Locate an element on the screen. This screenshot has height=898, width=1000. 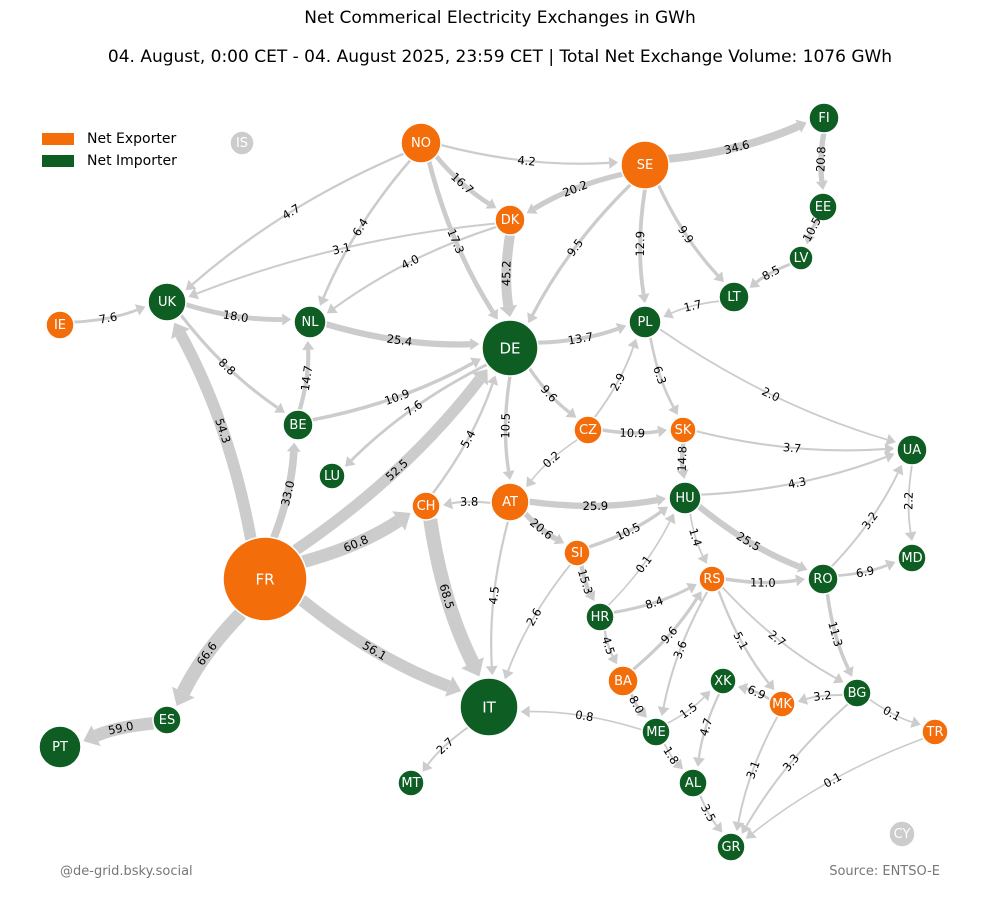
flow-cz-sk is located at coordinates (630, 431).